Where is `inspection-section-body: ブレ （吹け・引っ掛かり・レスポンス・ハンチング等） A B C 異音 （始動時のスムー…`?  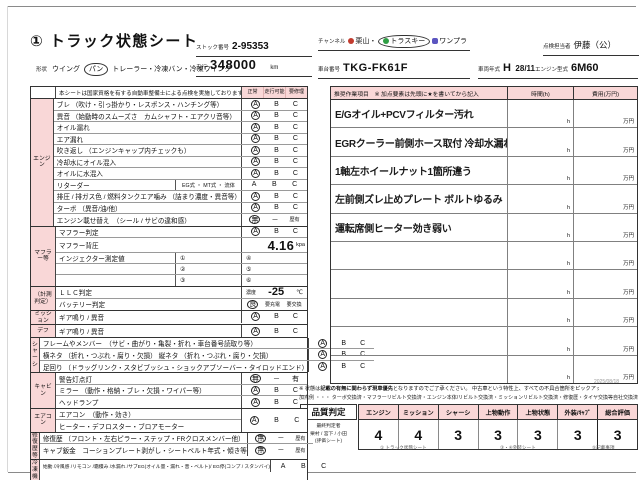 inspection-section-body: ブレ （吹け・引っ掛かり・レスポンス・ハンチング等） A B C 異音 （始動時のスムー… is located at coordinates (180, 162).